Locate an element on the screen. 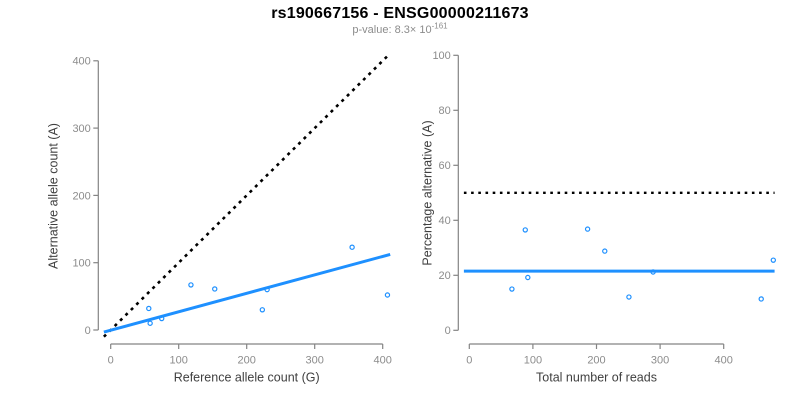 Image resolution: width=800 pixels, height=400 pixels. p-value-exponent: -161 is located at coordinates (439, 26).